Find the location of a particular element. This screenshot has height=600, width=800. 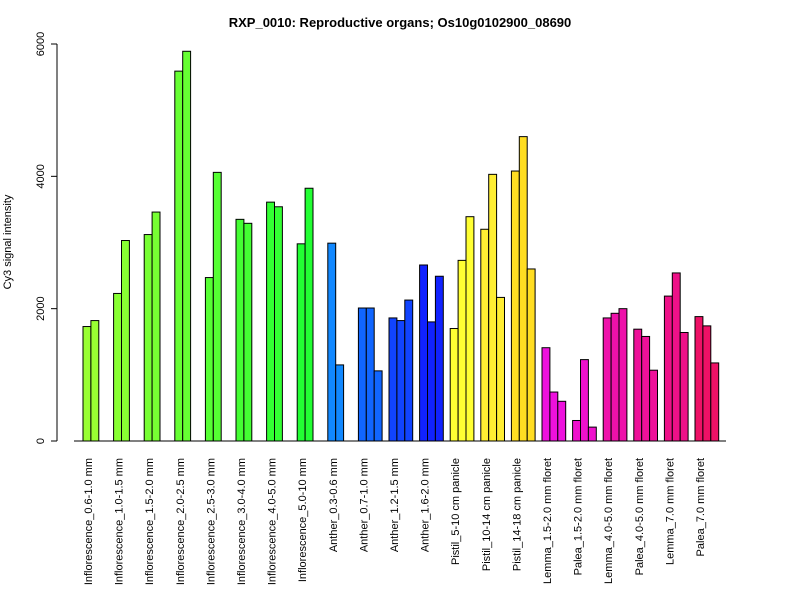

category-label: Palea_4.0-5.0 mm floret is located at coordinates (640, 516).